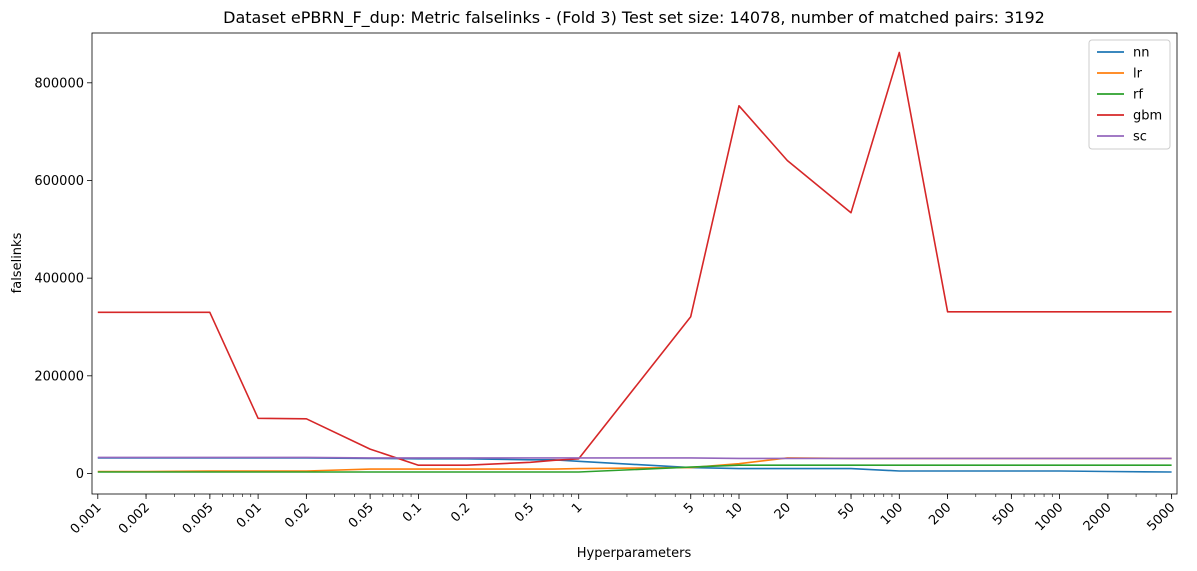 The height and width of the screenshot is (571, 1197). Describe the element at coordinates (460, 512) in the screenshot. I see `x-tick-label: 0.2` at that location.